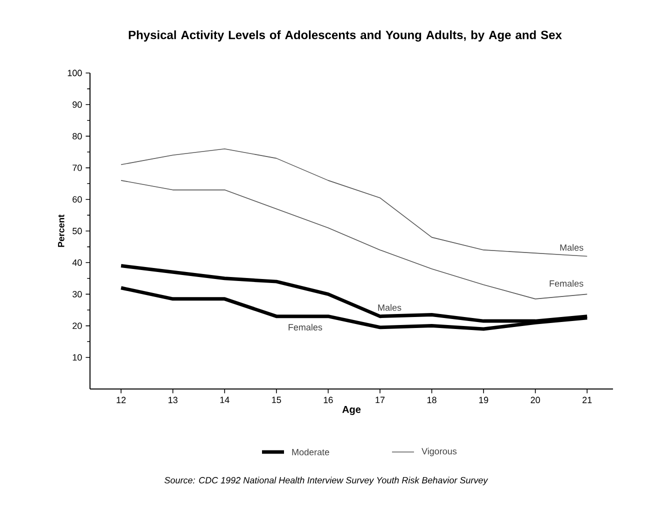  Describe the element at coordinates (351, 411) in the screenshot. I see `x-axis-title: Age` at that location.